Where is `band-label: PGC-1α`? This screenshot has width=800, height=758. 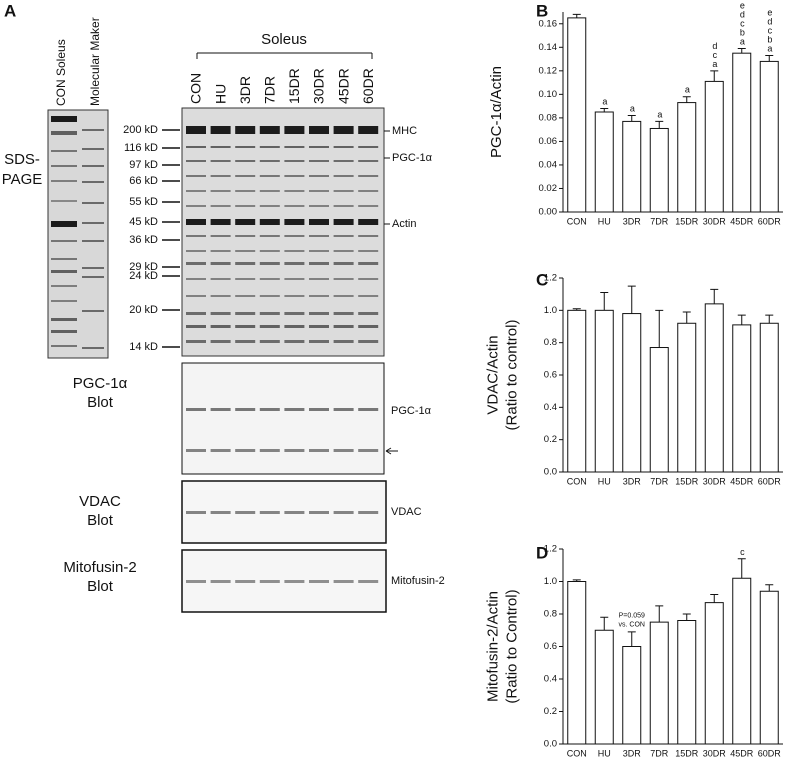 band-label: PGC-1α is located at coordinates (412, 158).